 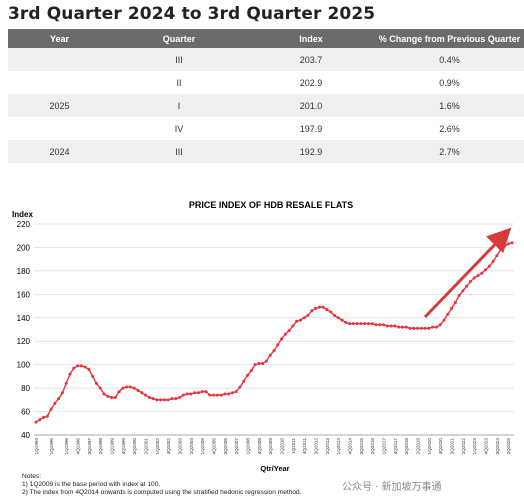 I want to click on wechat-watermark: 公众号 · 新加坡万事通, so click(x=392, y=487).